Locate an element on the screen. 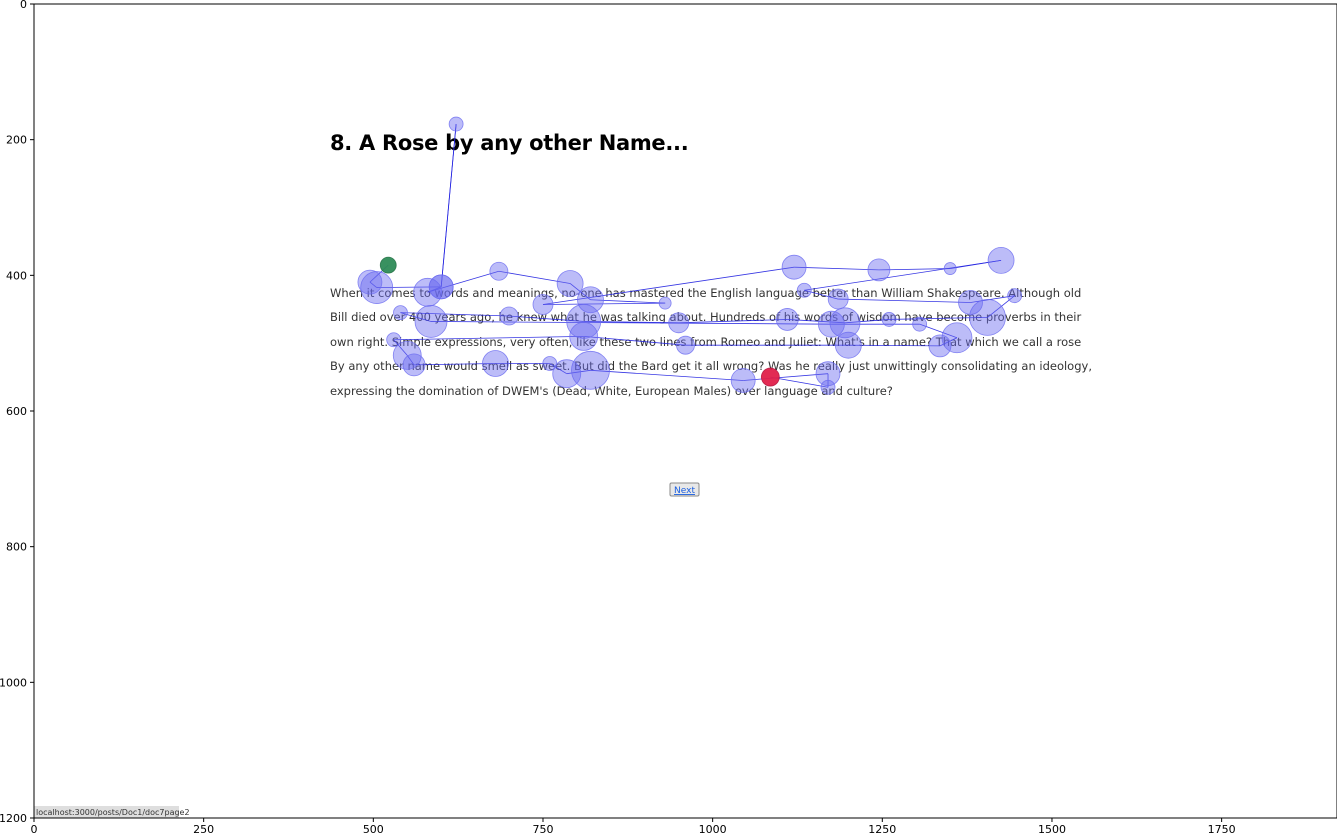 The image size is (1337, 836). y-tick-label: 200 is located at coordinates (16, 140).